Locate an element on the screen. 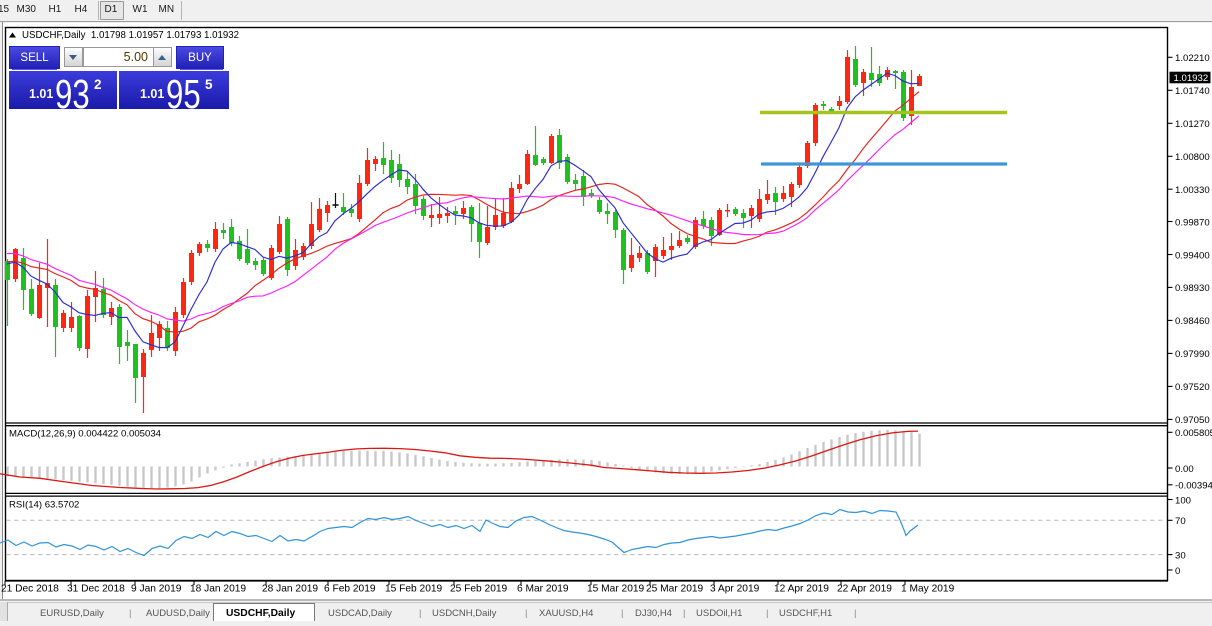 This screenshot has height=626, width=1212. svg-text:MACD(12,26,9) 0.004422 0.00503: MACD(12,26,9) 0.004422 0.005034 is located at coordinates (85, 434).